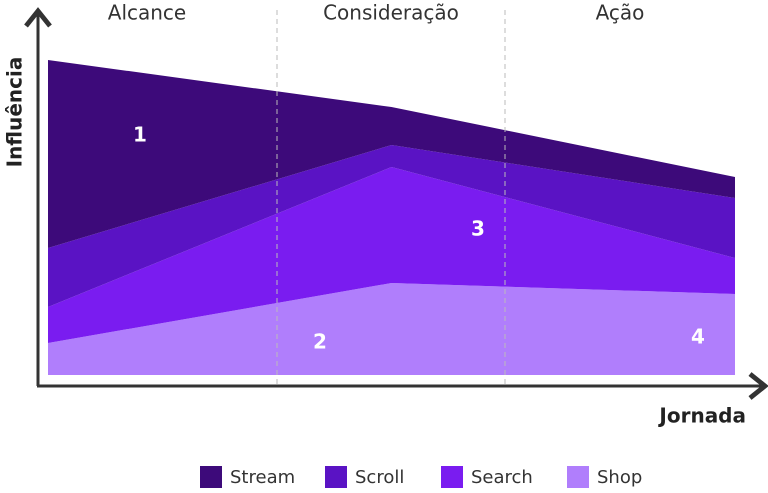 The width and height of the screenshot is (768, 493). What do you see at coordinates (698, 337) in the screenshot?
I see `annotation: 4` at bounding box center [698, 337].